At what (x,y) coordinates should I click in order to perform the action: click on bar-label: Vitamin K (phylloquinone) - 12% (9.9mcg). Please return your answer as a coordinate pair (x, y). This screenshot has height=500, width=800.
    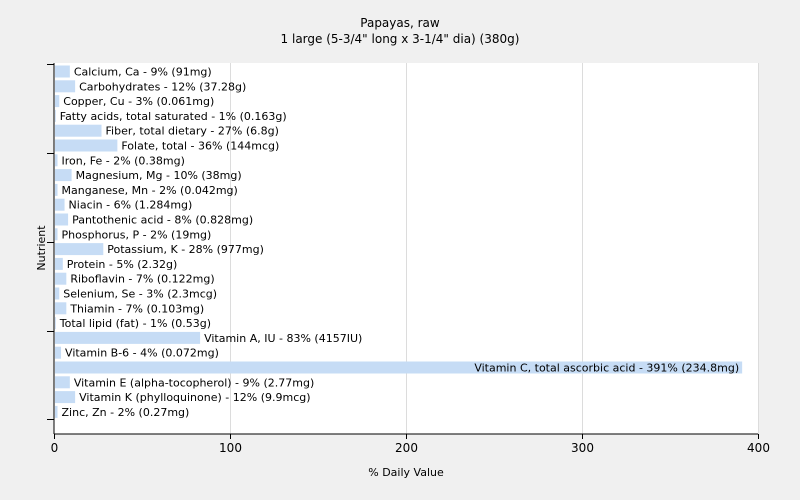
    Looking at the image, I should click on (194, 397).